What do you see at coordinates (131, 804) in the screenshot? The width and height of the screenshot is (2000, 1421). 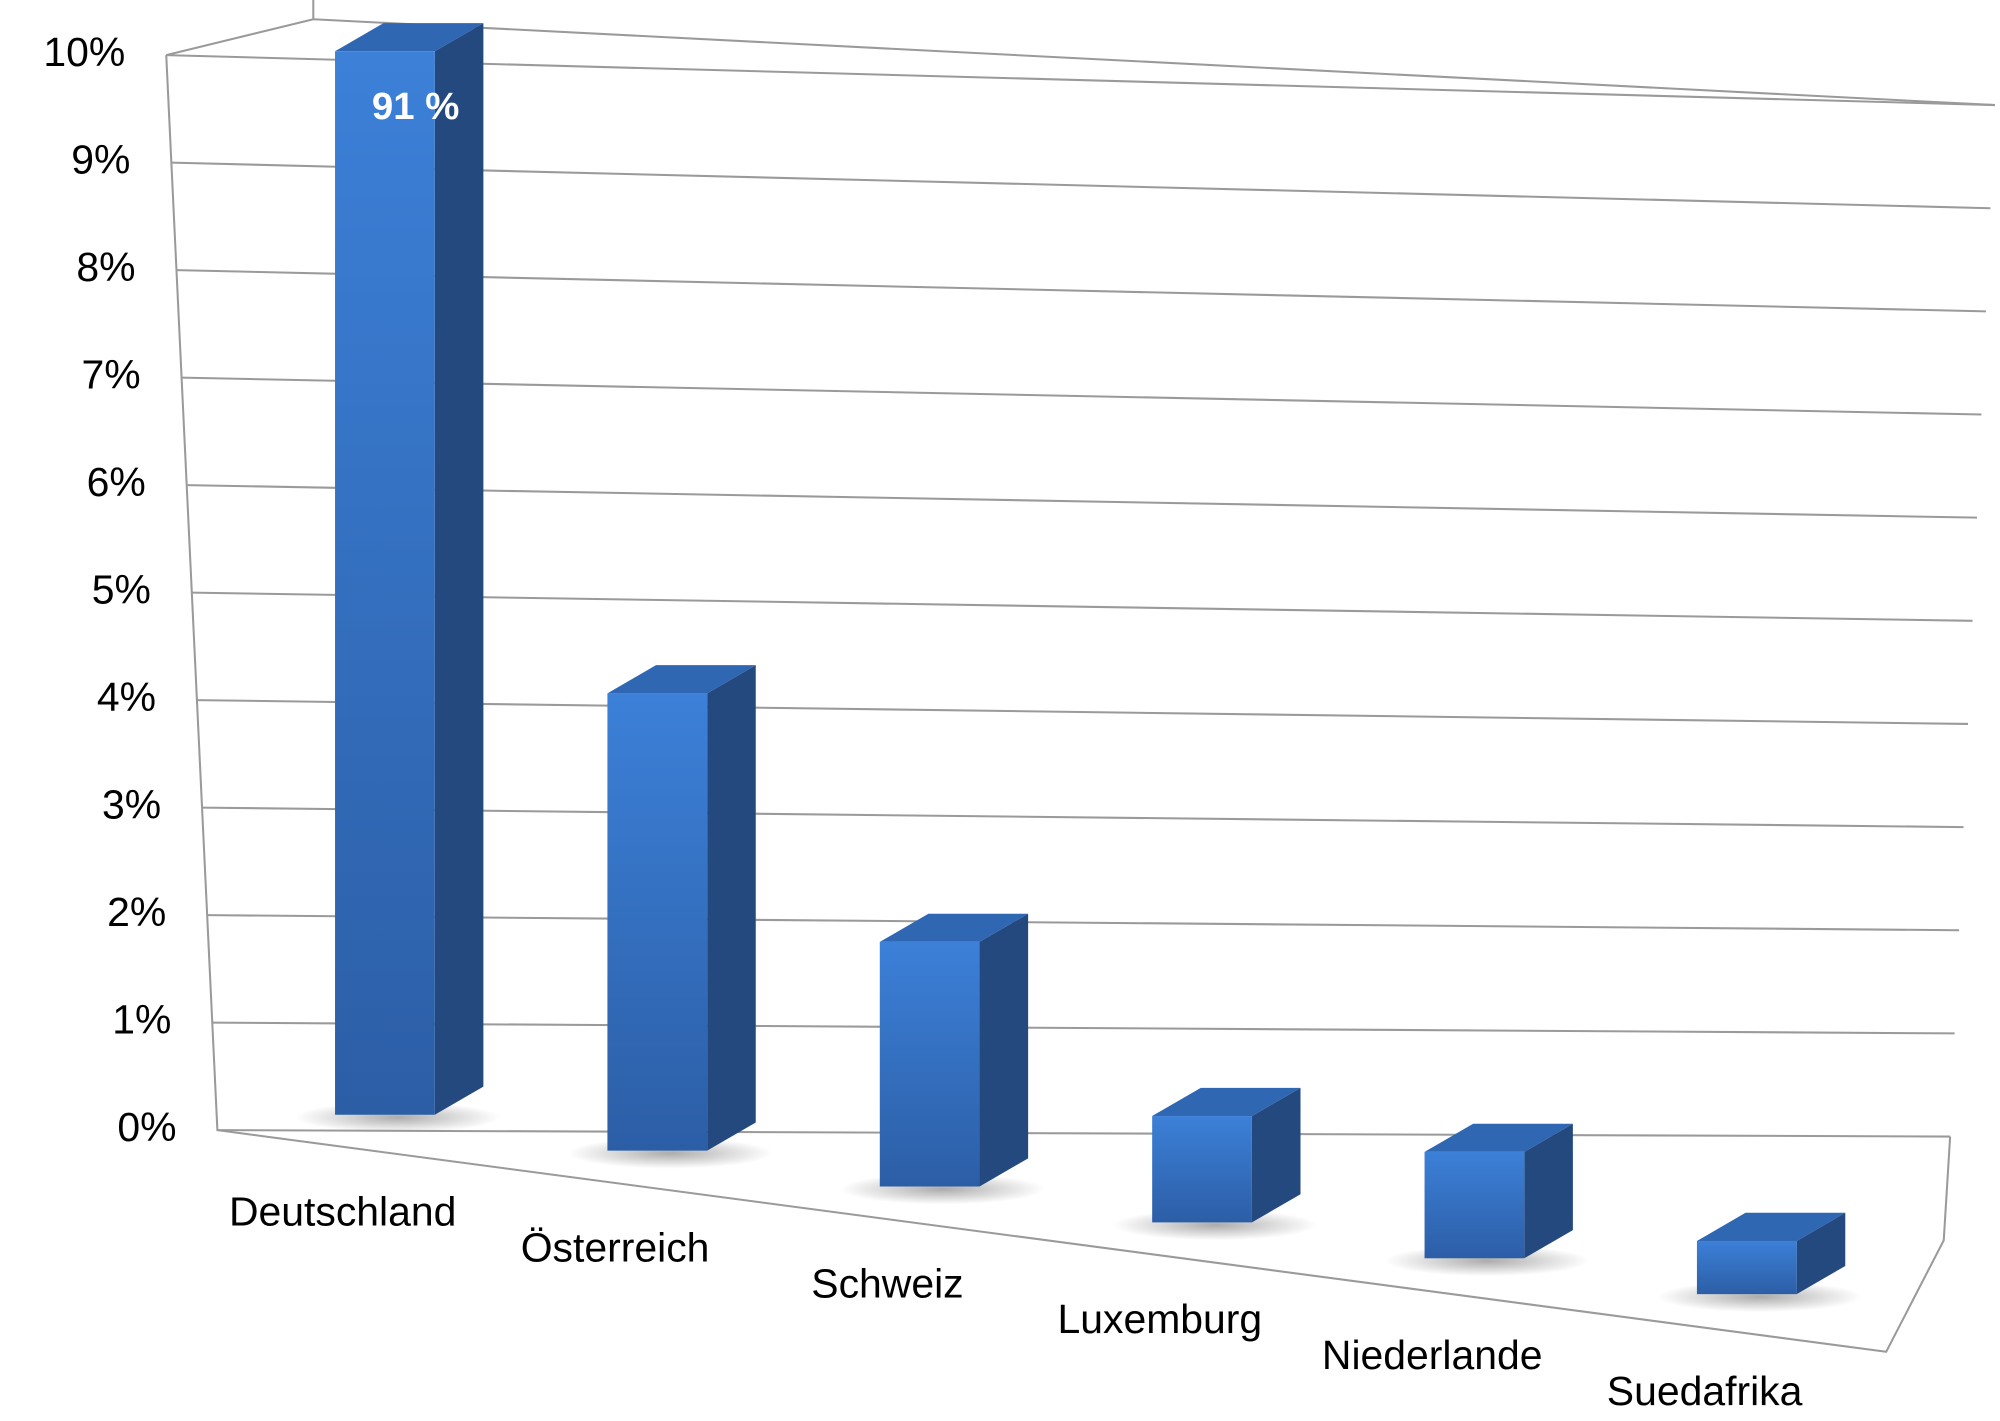 I see `y-tick-label: 3%` at bounding box center [131, 804].